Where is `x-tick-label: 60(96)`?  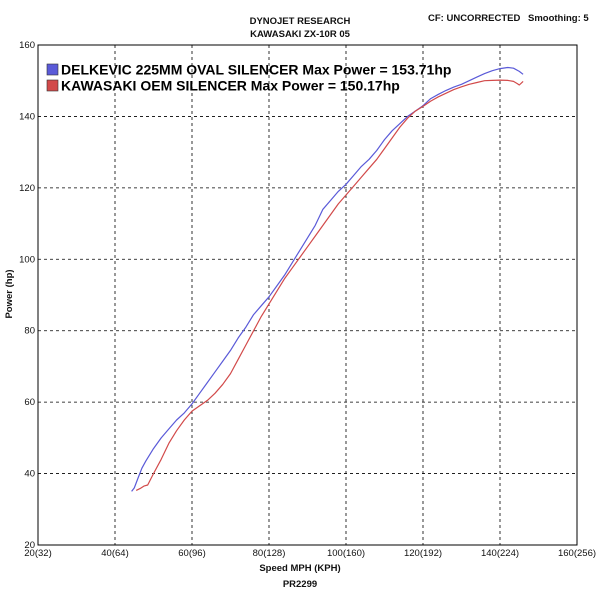
x-tick-label: 60(96) is located at coordinates (191, 553).